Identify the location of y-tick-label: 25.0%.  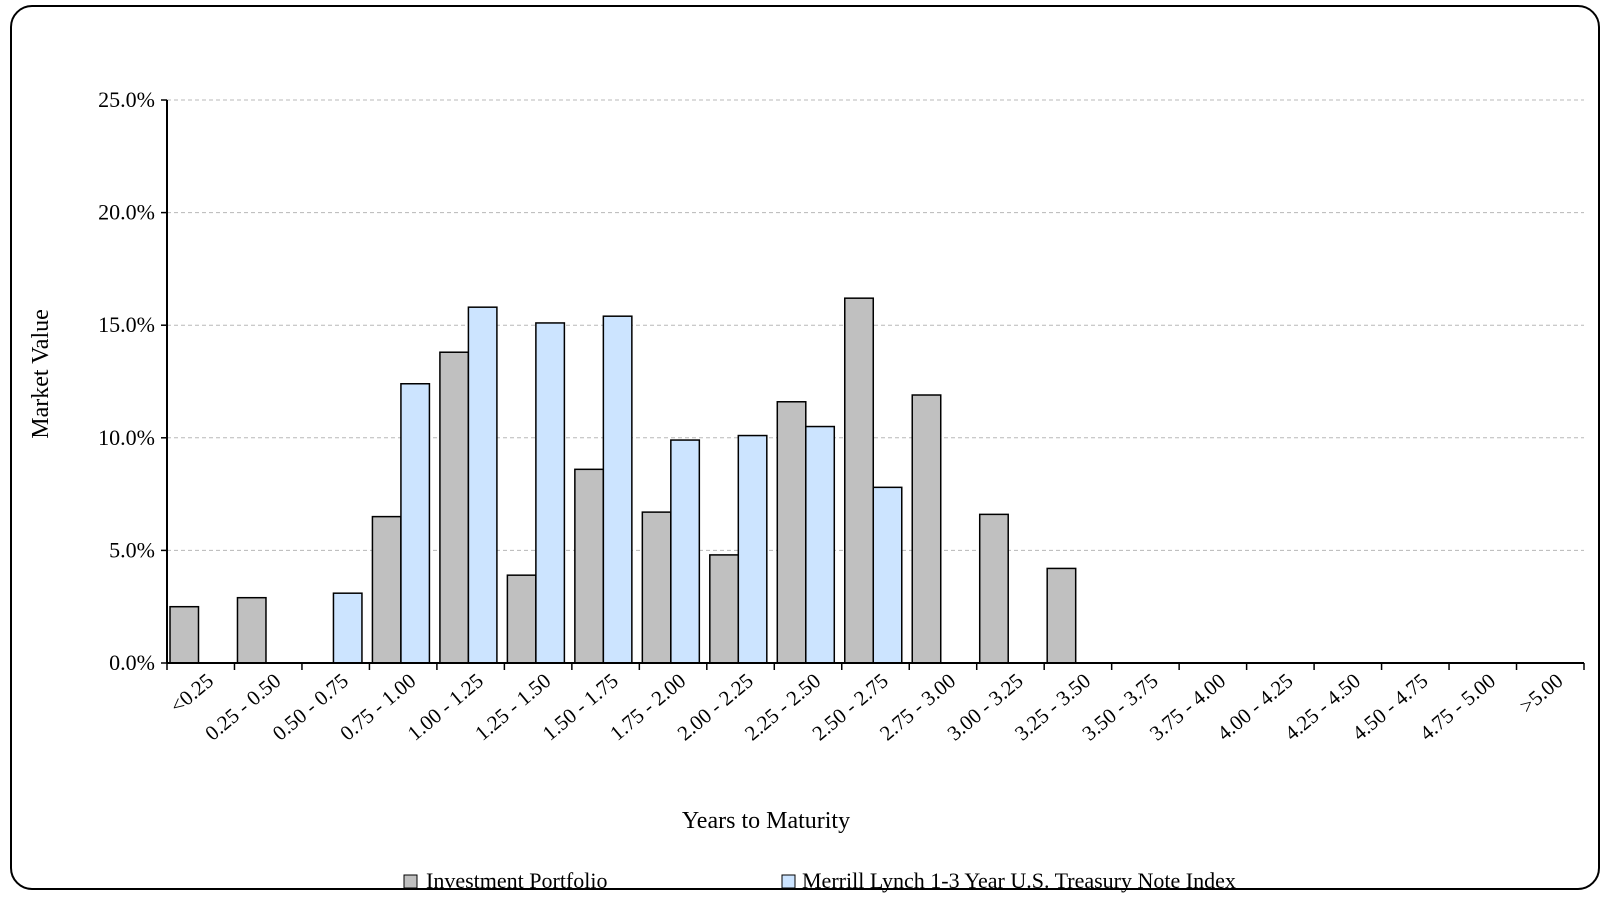
(126, 99).